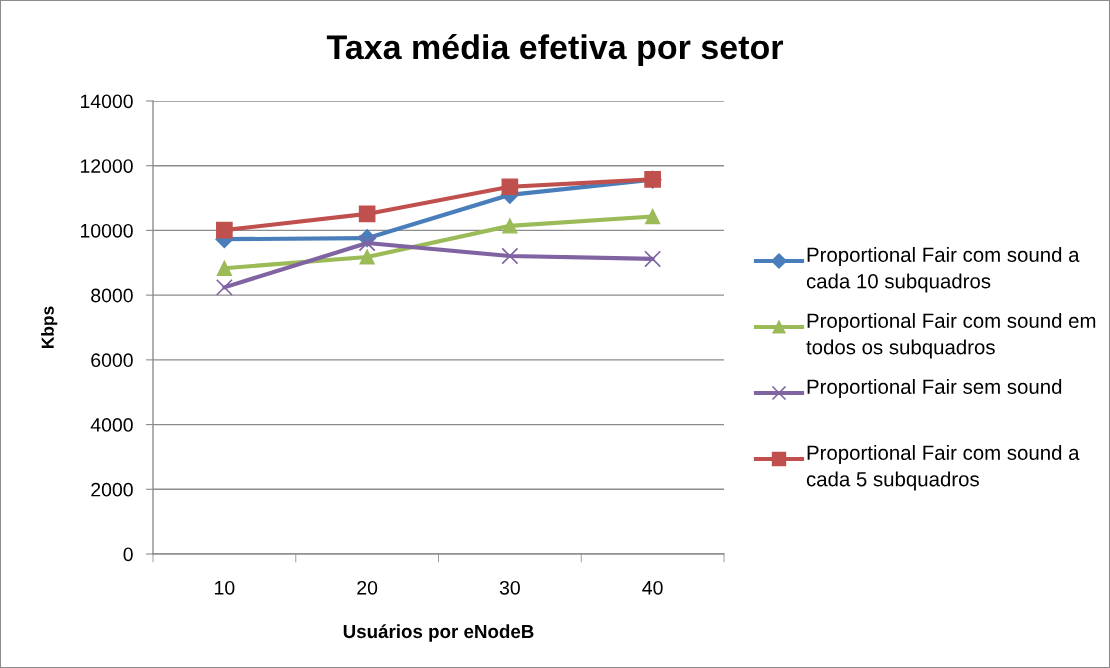  Describe the element at coordinates (943, 468) in the screenshot. I see `legend-label: Proportional Fair com sound a cada 5 subquadros` at that location.